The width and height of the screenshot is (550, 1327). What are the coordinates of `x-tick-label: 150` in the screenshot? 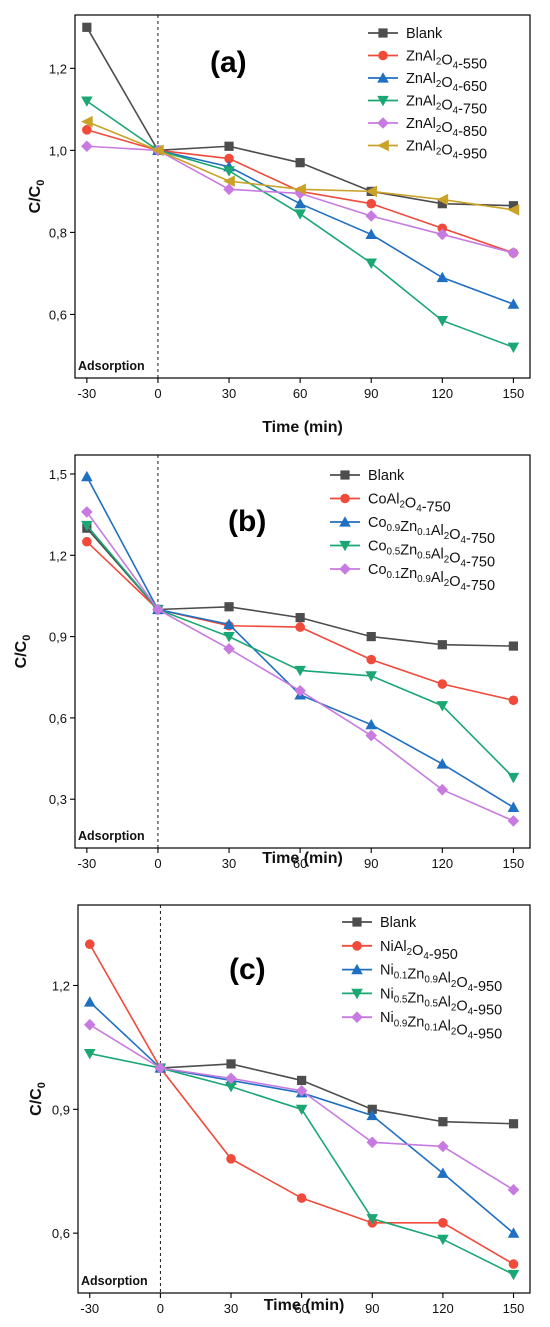 It's located at (514, 863).